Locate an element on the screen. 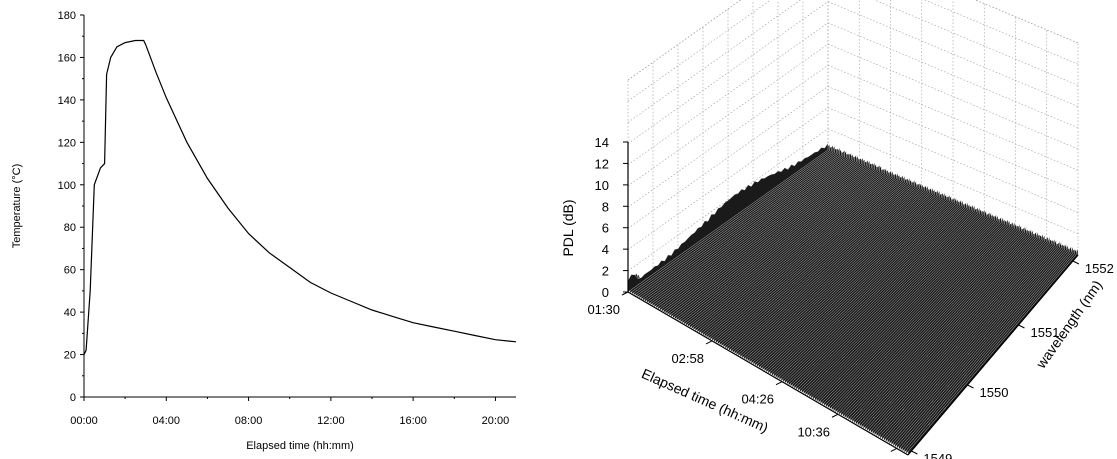 This screenshot has height=459, width=1117. y-tick-group: 1549 1550 1551 1552 is located at coordinates (1012, 359).